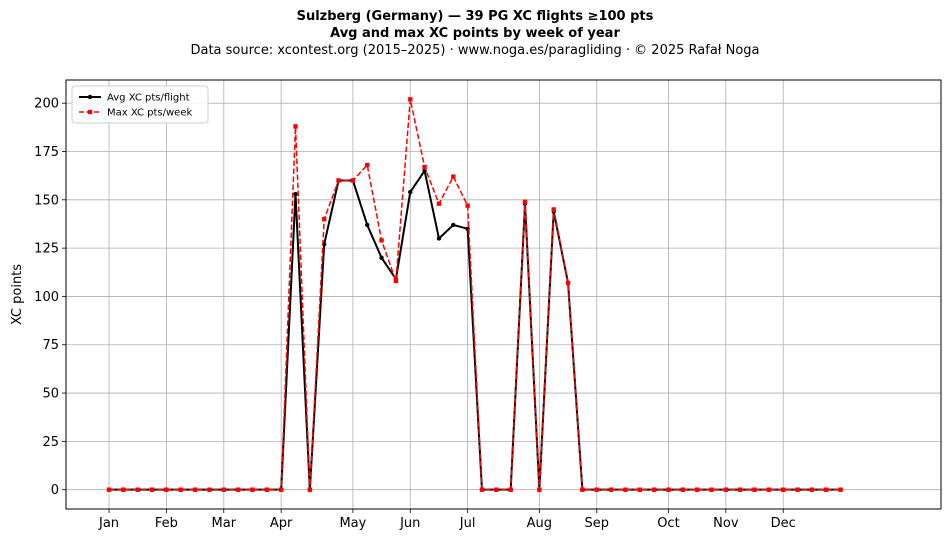 The height and width of the screenshot is (539, 950). Describe the element at coordinates (46, 297) in the screenshot. I see `y-tick-label: 100` at that location.